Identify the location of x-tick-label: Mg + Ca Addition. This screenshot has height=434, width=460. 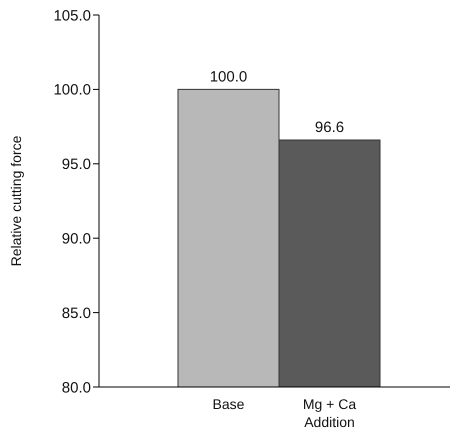
(329, 413).